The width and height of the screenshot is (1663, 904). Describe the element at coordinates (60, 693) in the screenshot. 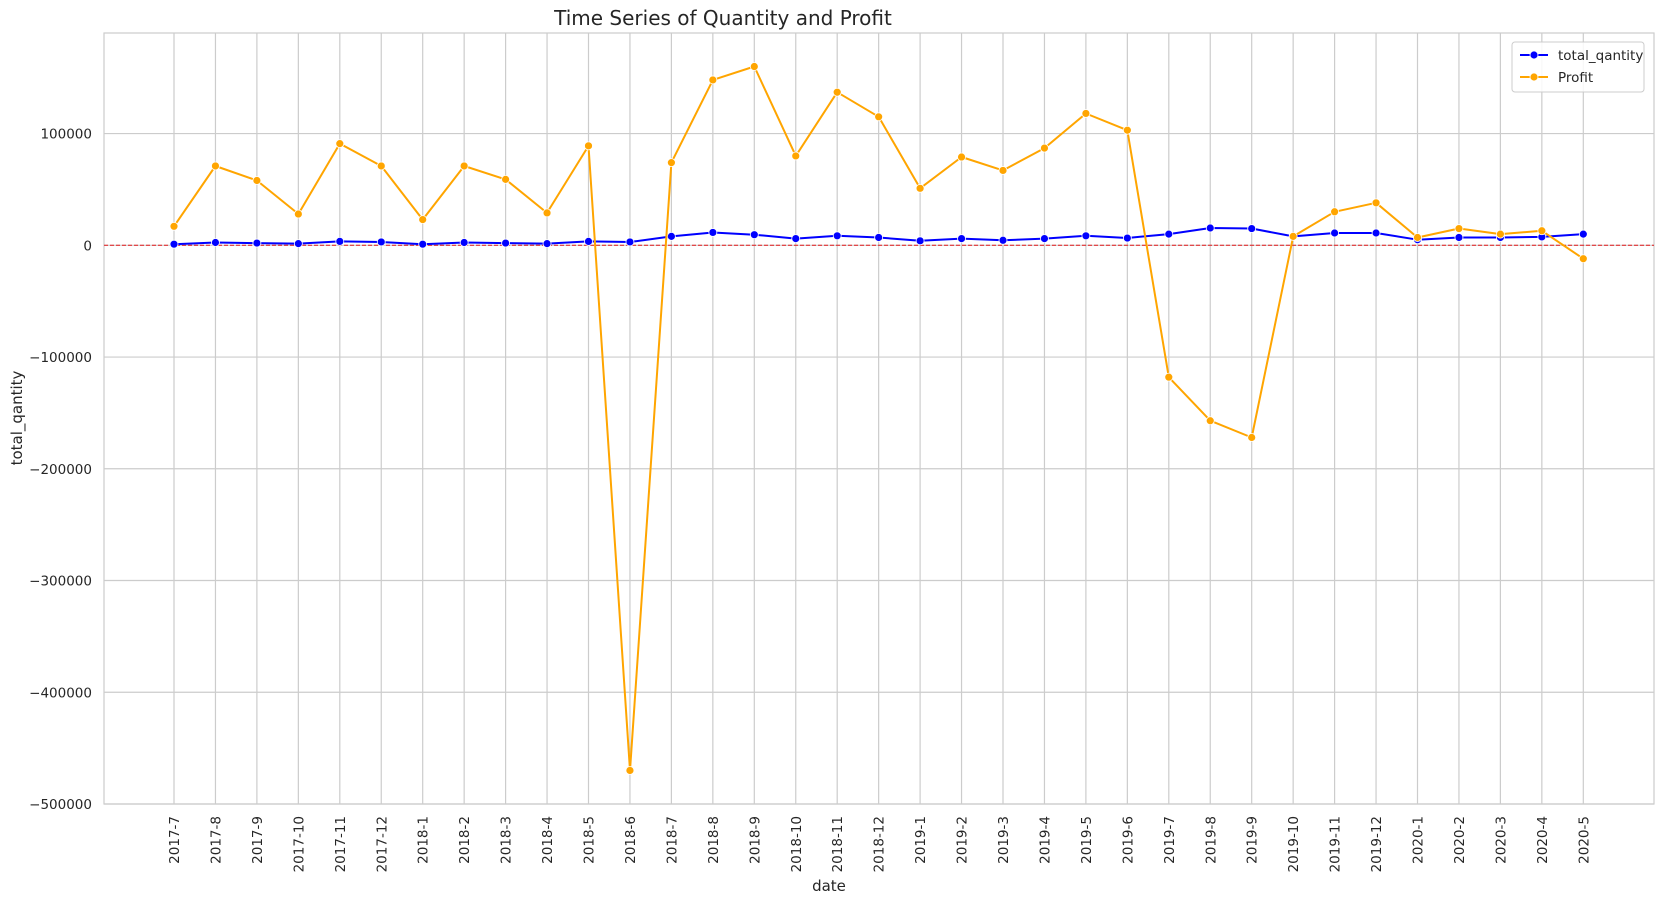

I see `y-tick-label: −400000` at that location.